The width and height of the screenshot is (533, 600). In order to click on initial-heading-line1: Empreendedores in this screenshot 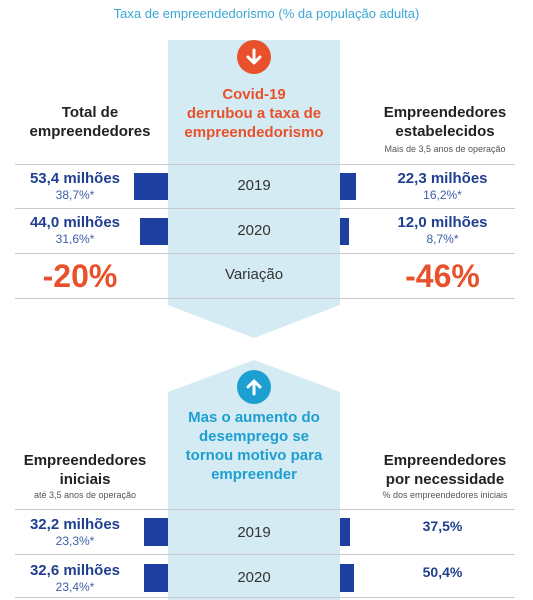, I will do `click(85, 460)`.